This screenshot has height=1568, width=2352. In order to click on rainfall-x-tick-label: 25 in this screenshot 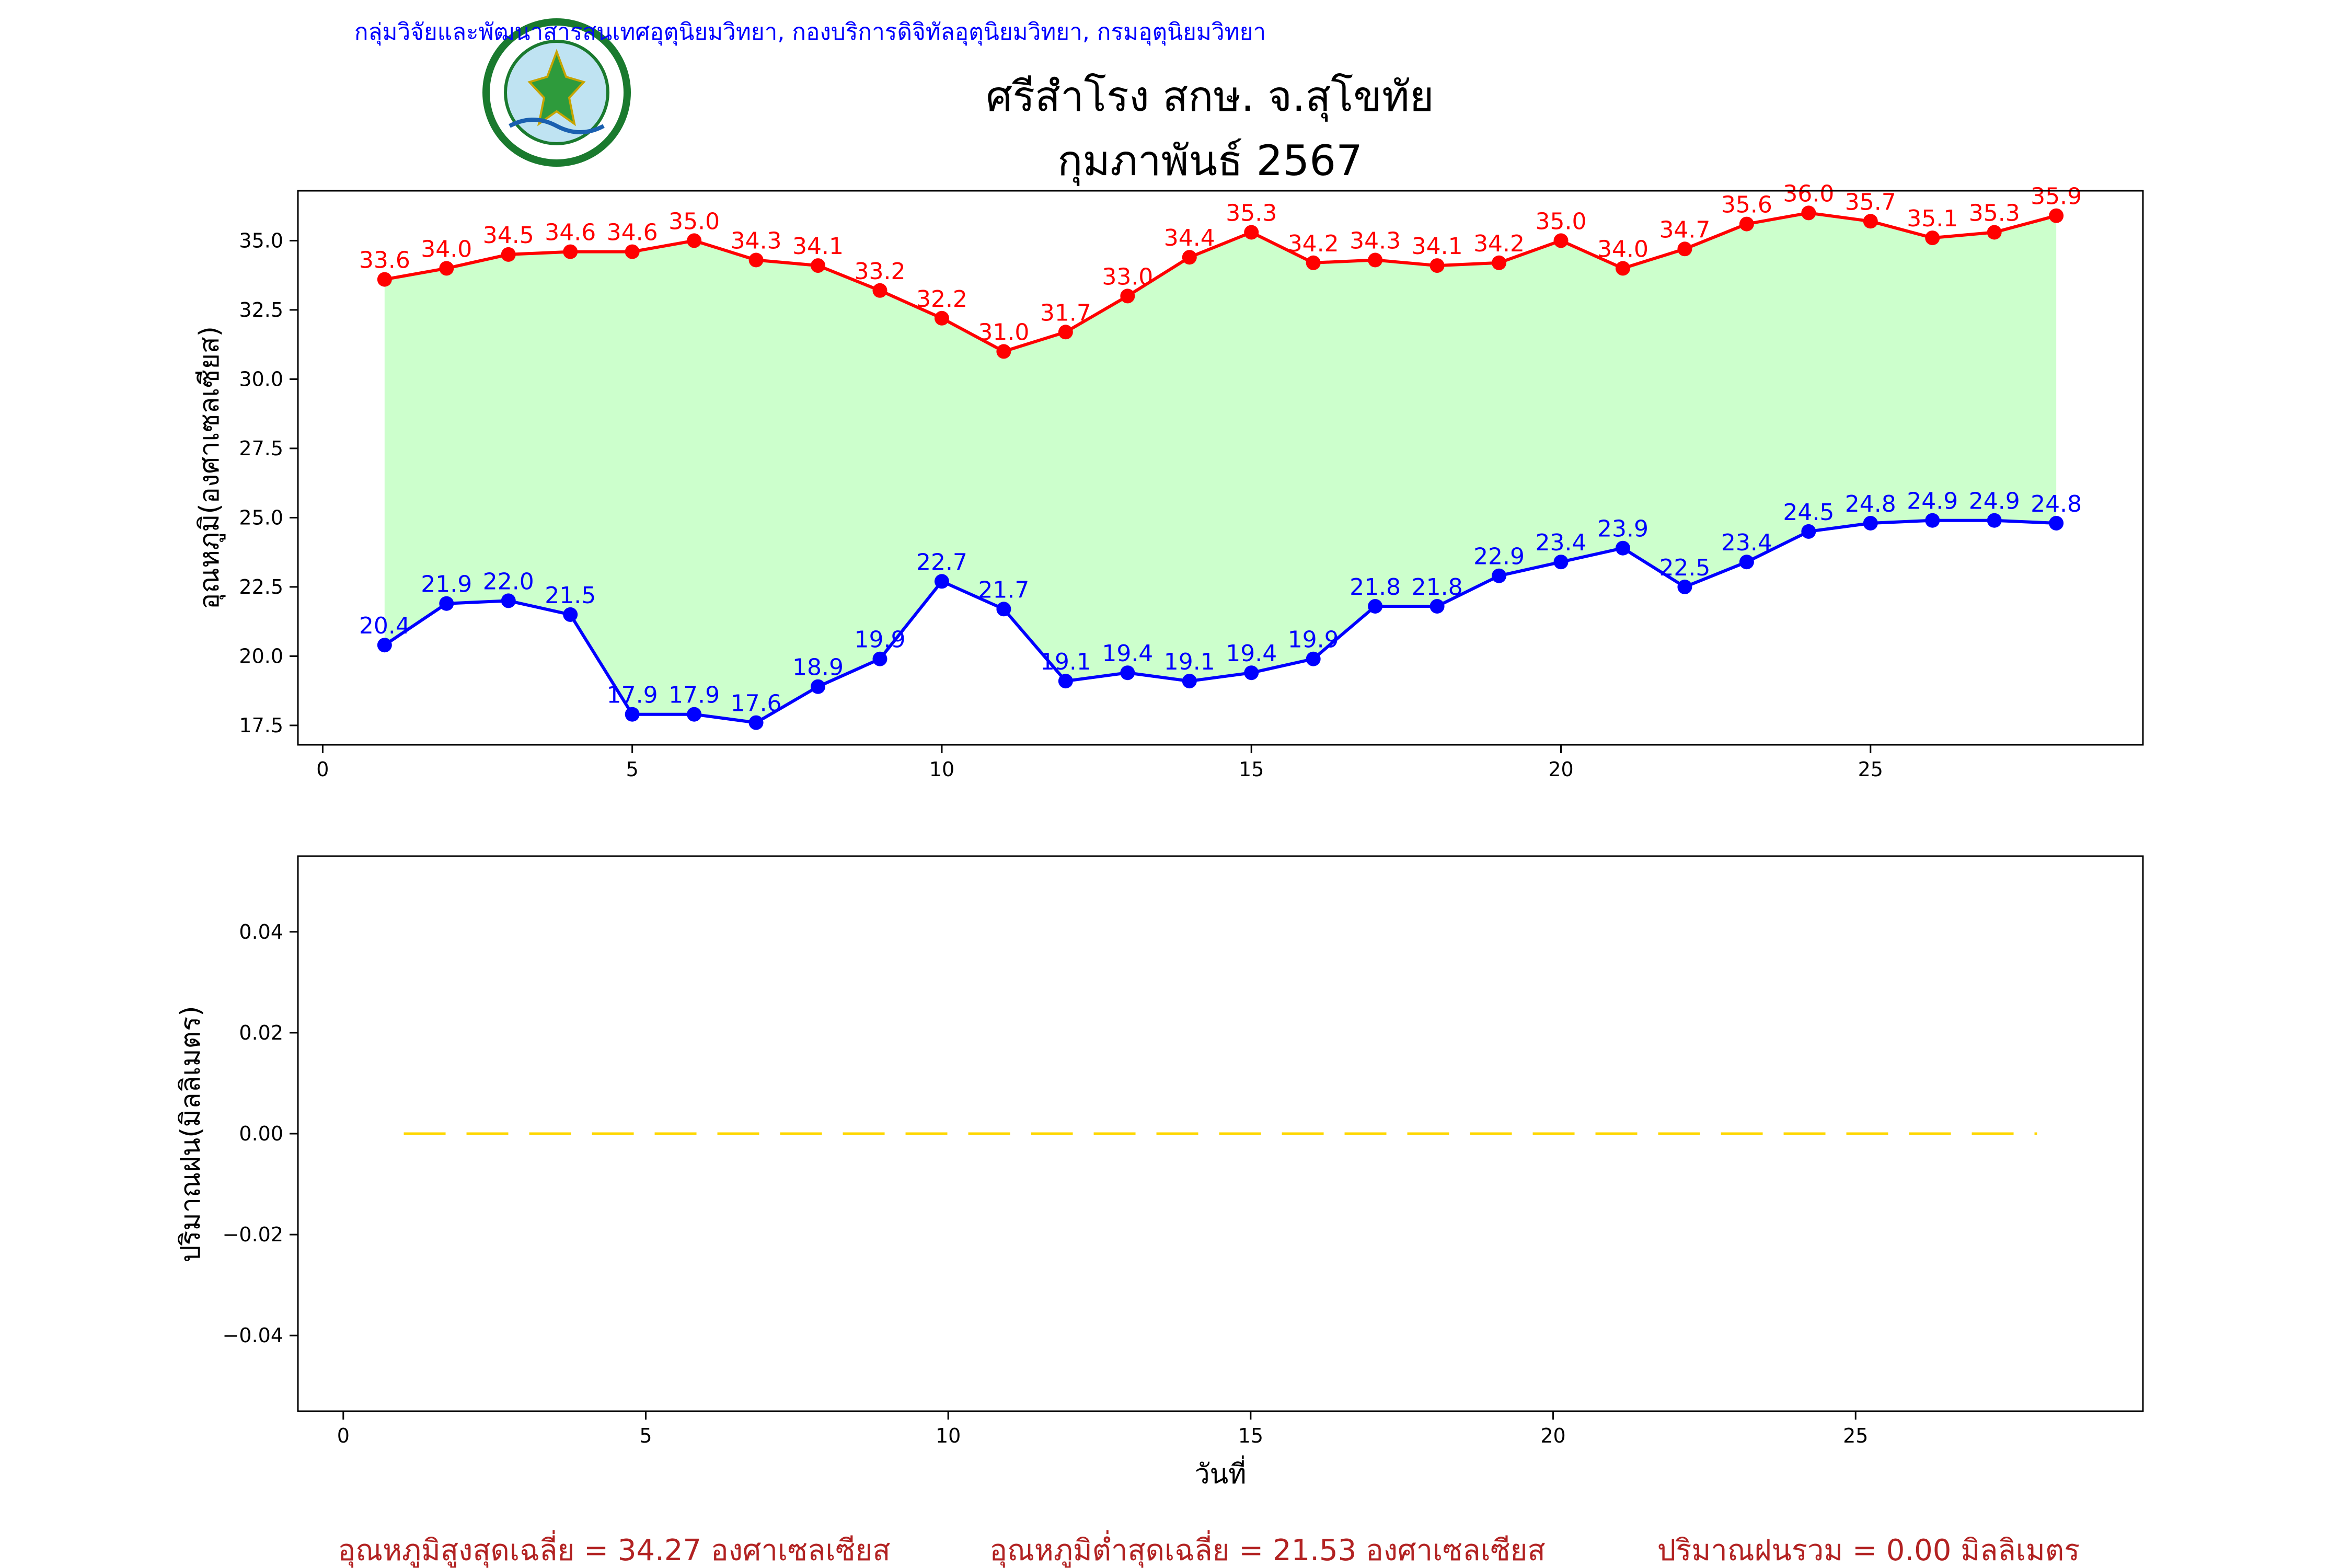, I will do `click(1855, 1435)`.